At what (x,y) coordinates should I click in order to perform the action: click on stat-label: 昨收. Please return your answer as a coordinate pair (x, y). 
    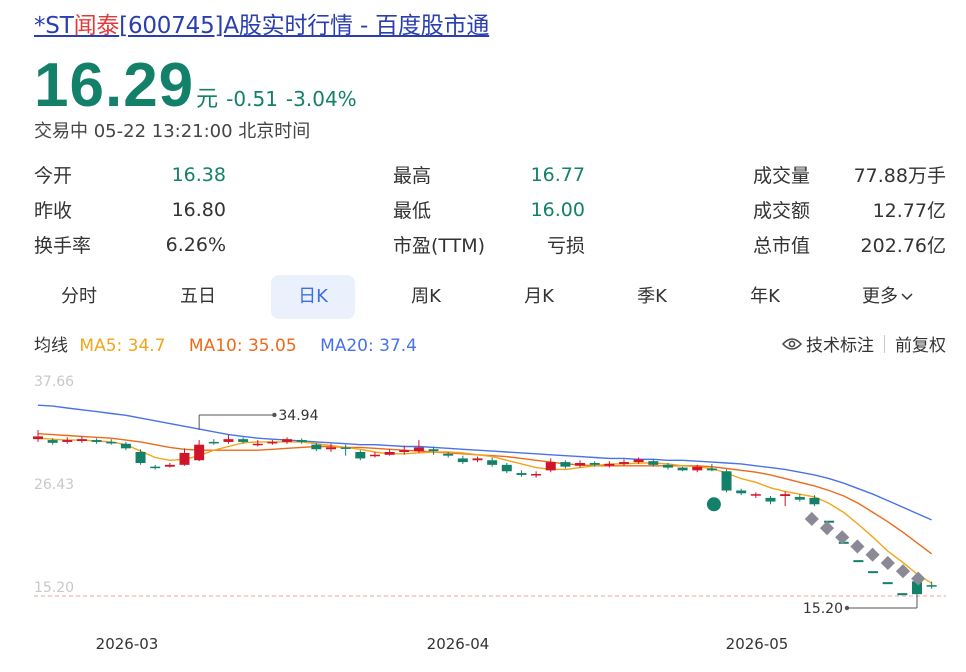
    Looking at the image, I should click on (53, 211).